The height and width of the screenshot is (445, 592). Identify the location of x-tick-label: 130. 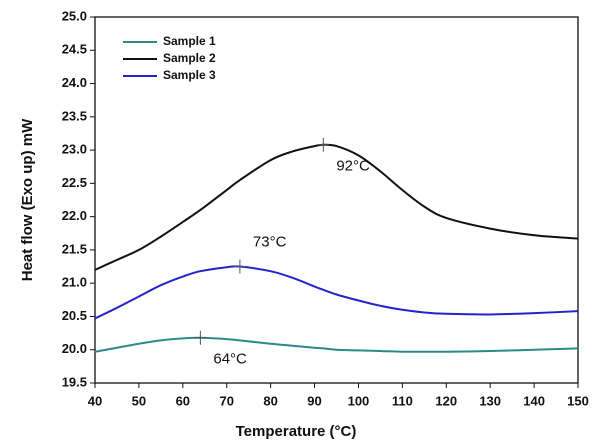
(490, 400).